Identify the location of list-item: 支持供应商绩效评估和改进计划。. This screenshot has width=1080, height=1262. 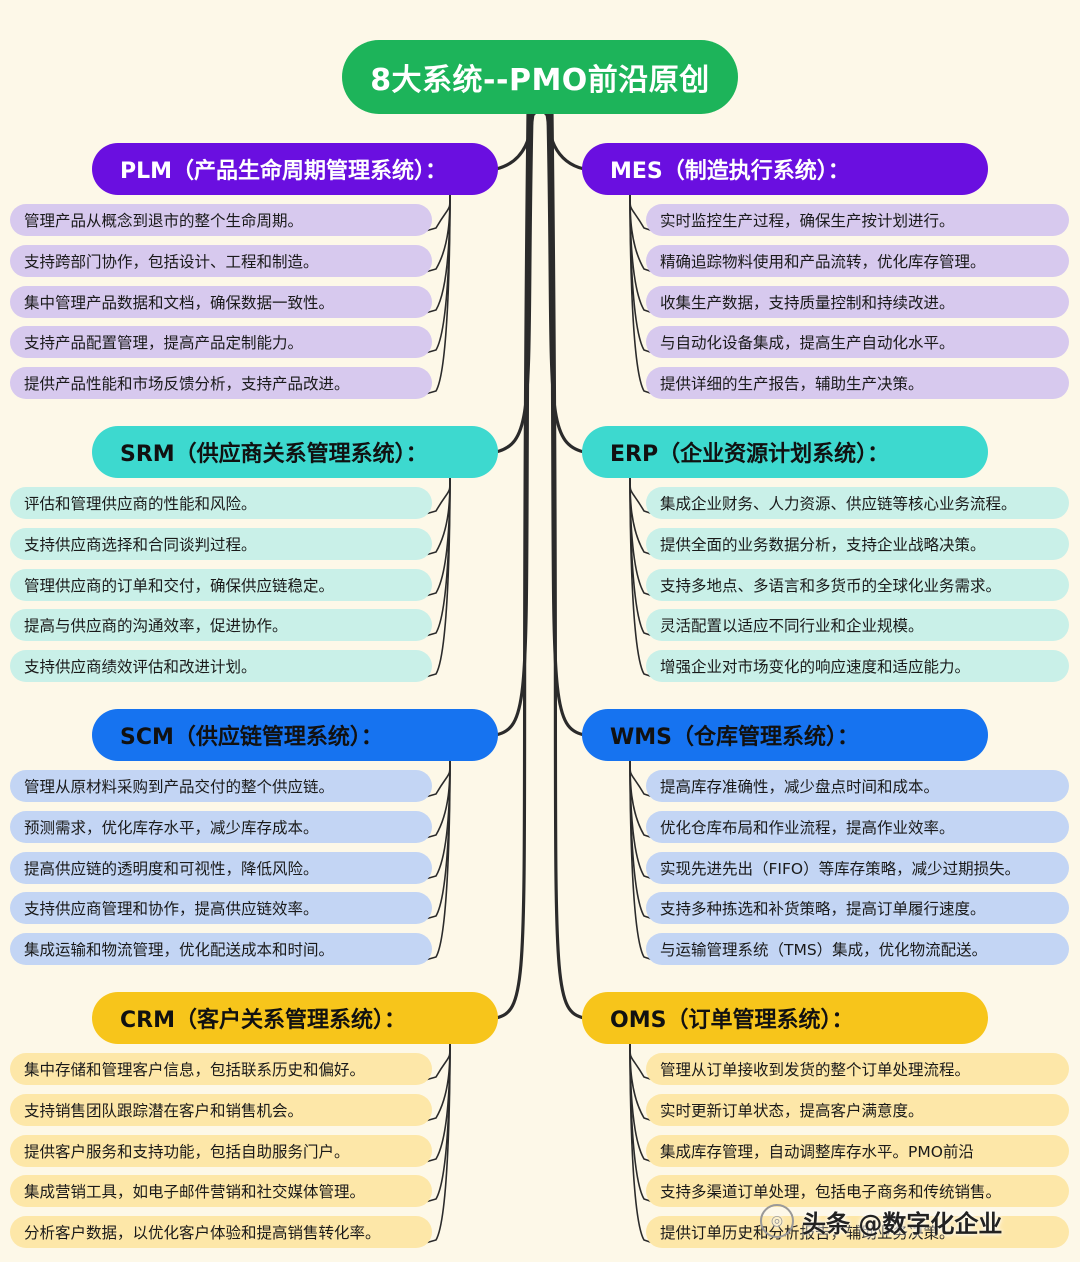
(221, 666).